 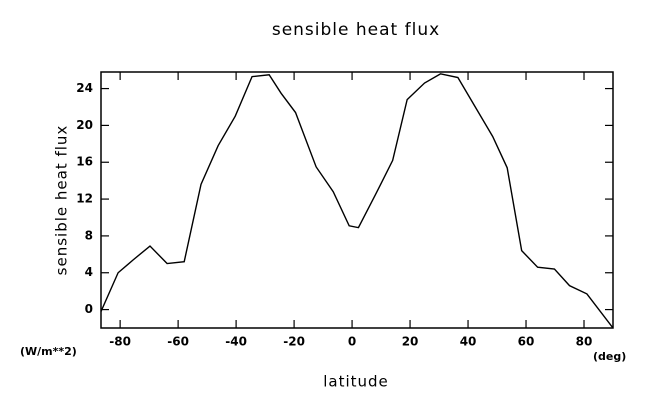 I want to click on y-tick-label: 16, so click(x=84, y=162).